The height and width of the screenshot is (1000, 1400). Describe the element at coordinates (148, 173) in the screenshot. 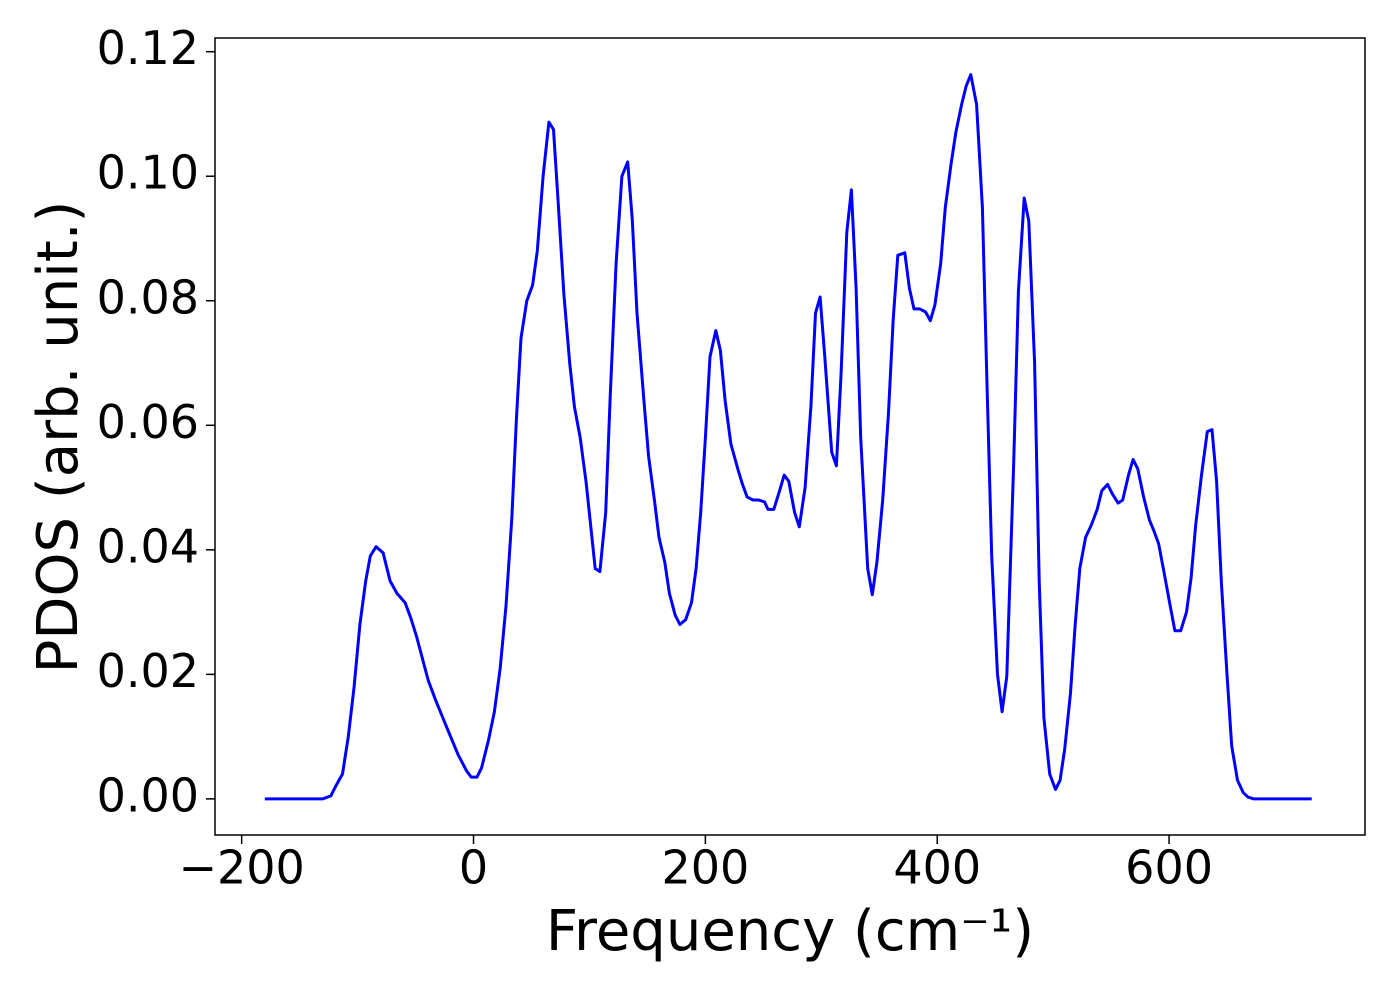

I see `y-tick-label: 0.10` at that location.